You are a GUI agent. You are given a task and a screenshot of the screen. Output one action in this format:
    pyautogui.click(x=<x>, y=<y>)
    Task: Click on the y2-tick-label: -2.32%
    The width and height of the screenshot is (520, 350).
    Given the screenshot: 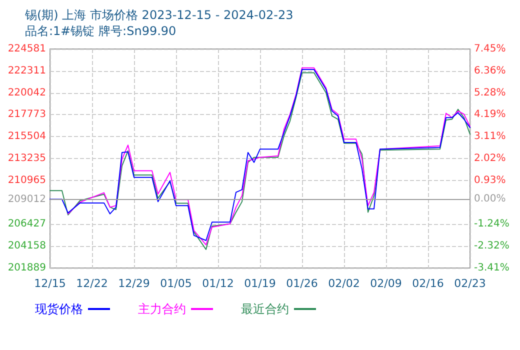 What is the action you would take?
    pyautogui.click(x=492, y=246)
    